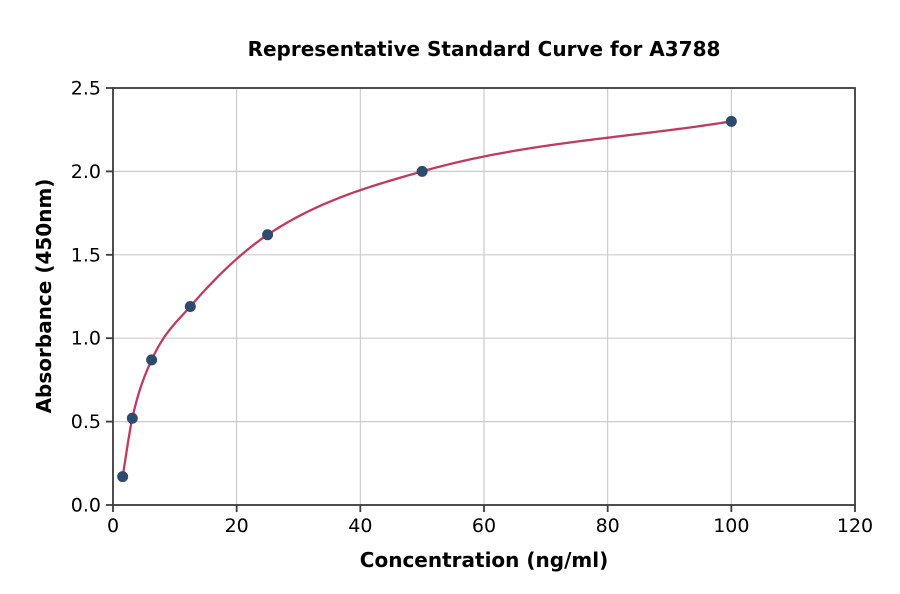 The width and height of the screenshot is (900, 594). I want to click on x-tick-label: 0, so click(113, 526).